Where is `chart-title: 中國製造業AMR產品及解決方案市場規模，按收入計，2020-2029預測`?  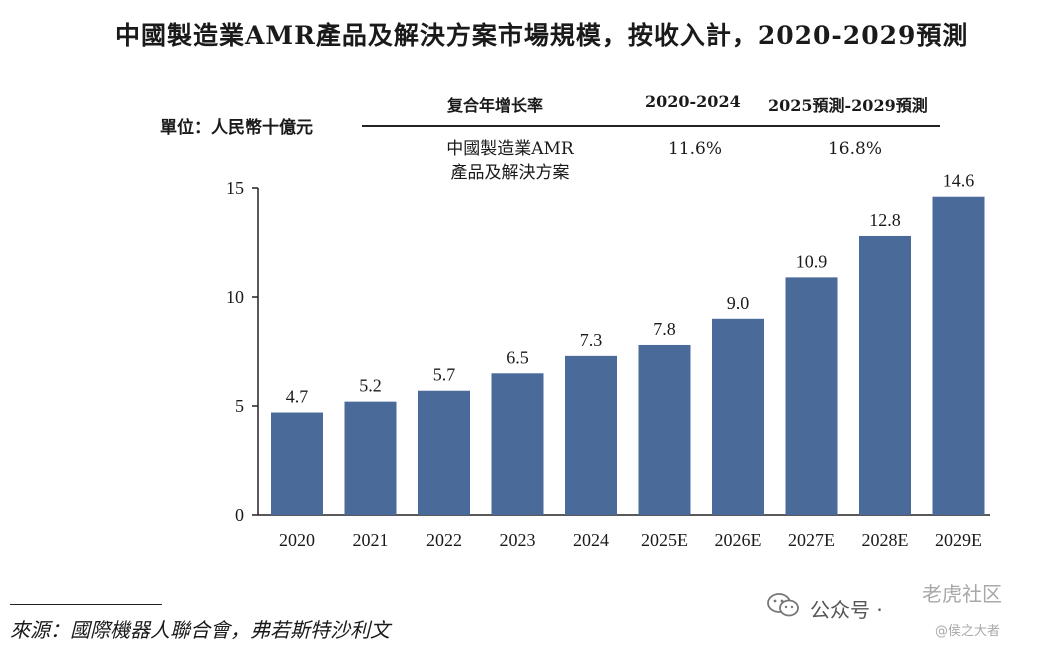
chart-title: 中國製造業AMR產品及解決方案市場規模，按收入計，2020-2029預測 is located at coordinates (542, 35).